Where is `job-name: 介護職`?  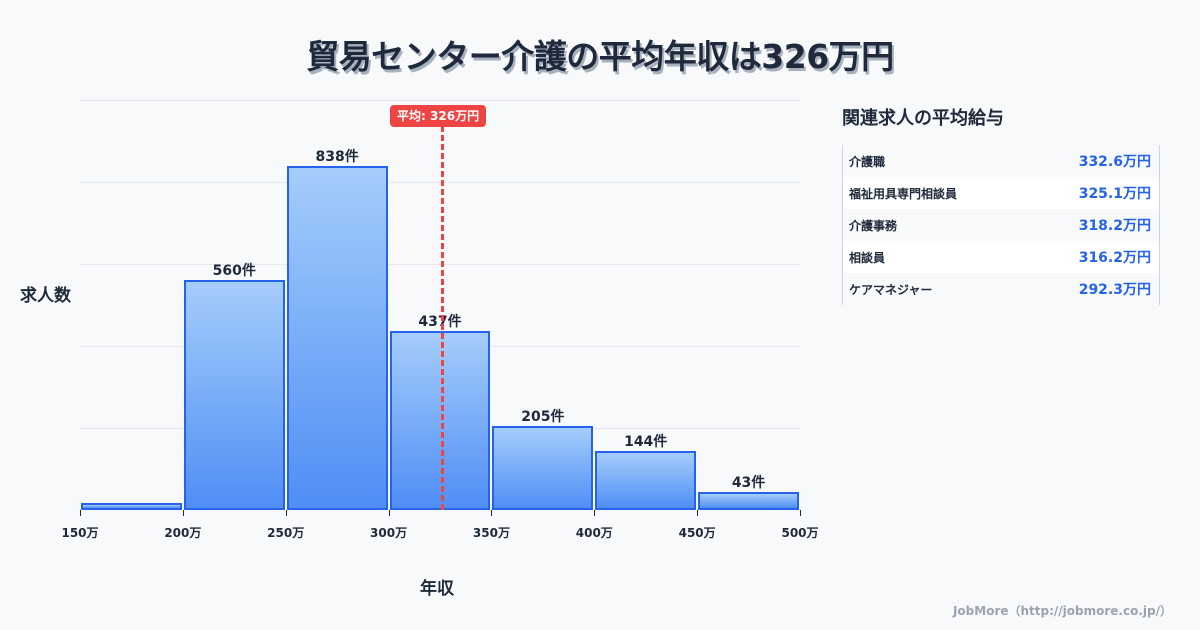 job-name: 介護職 is located at coordinates (867, 161).